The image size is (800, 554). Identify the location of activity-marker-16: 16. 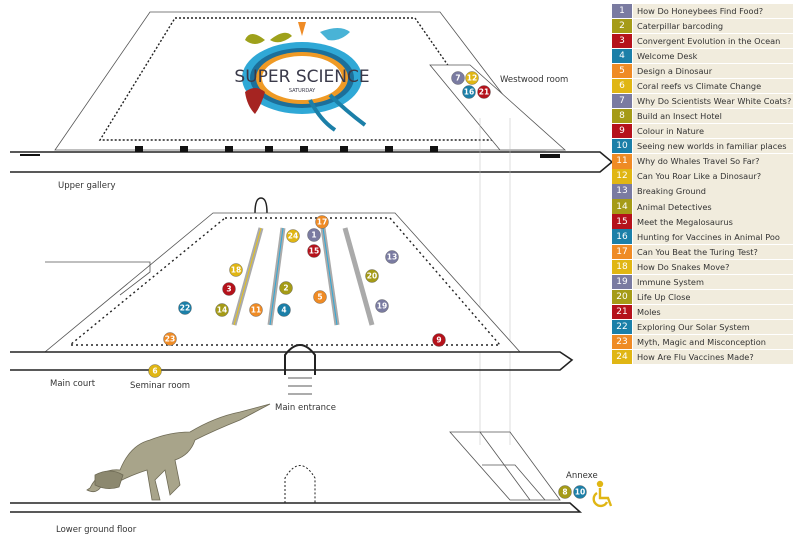
(469, 92).